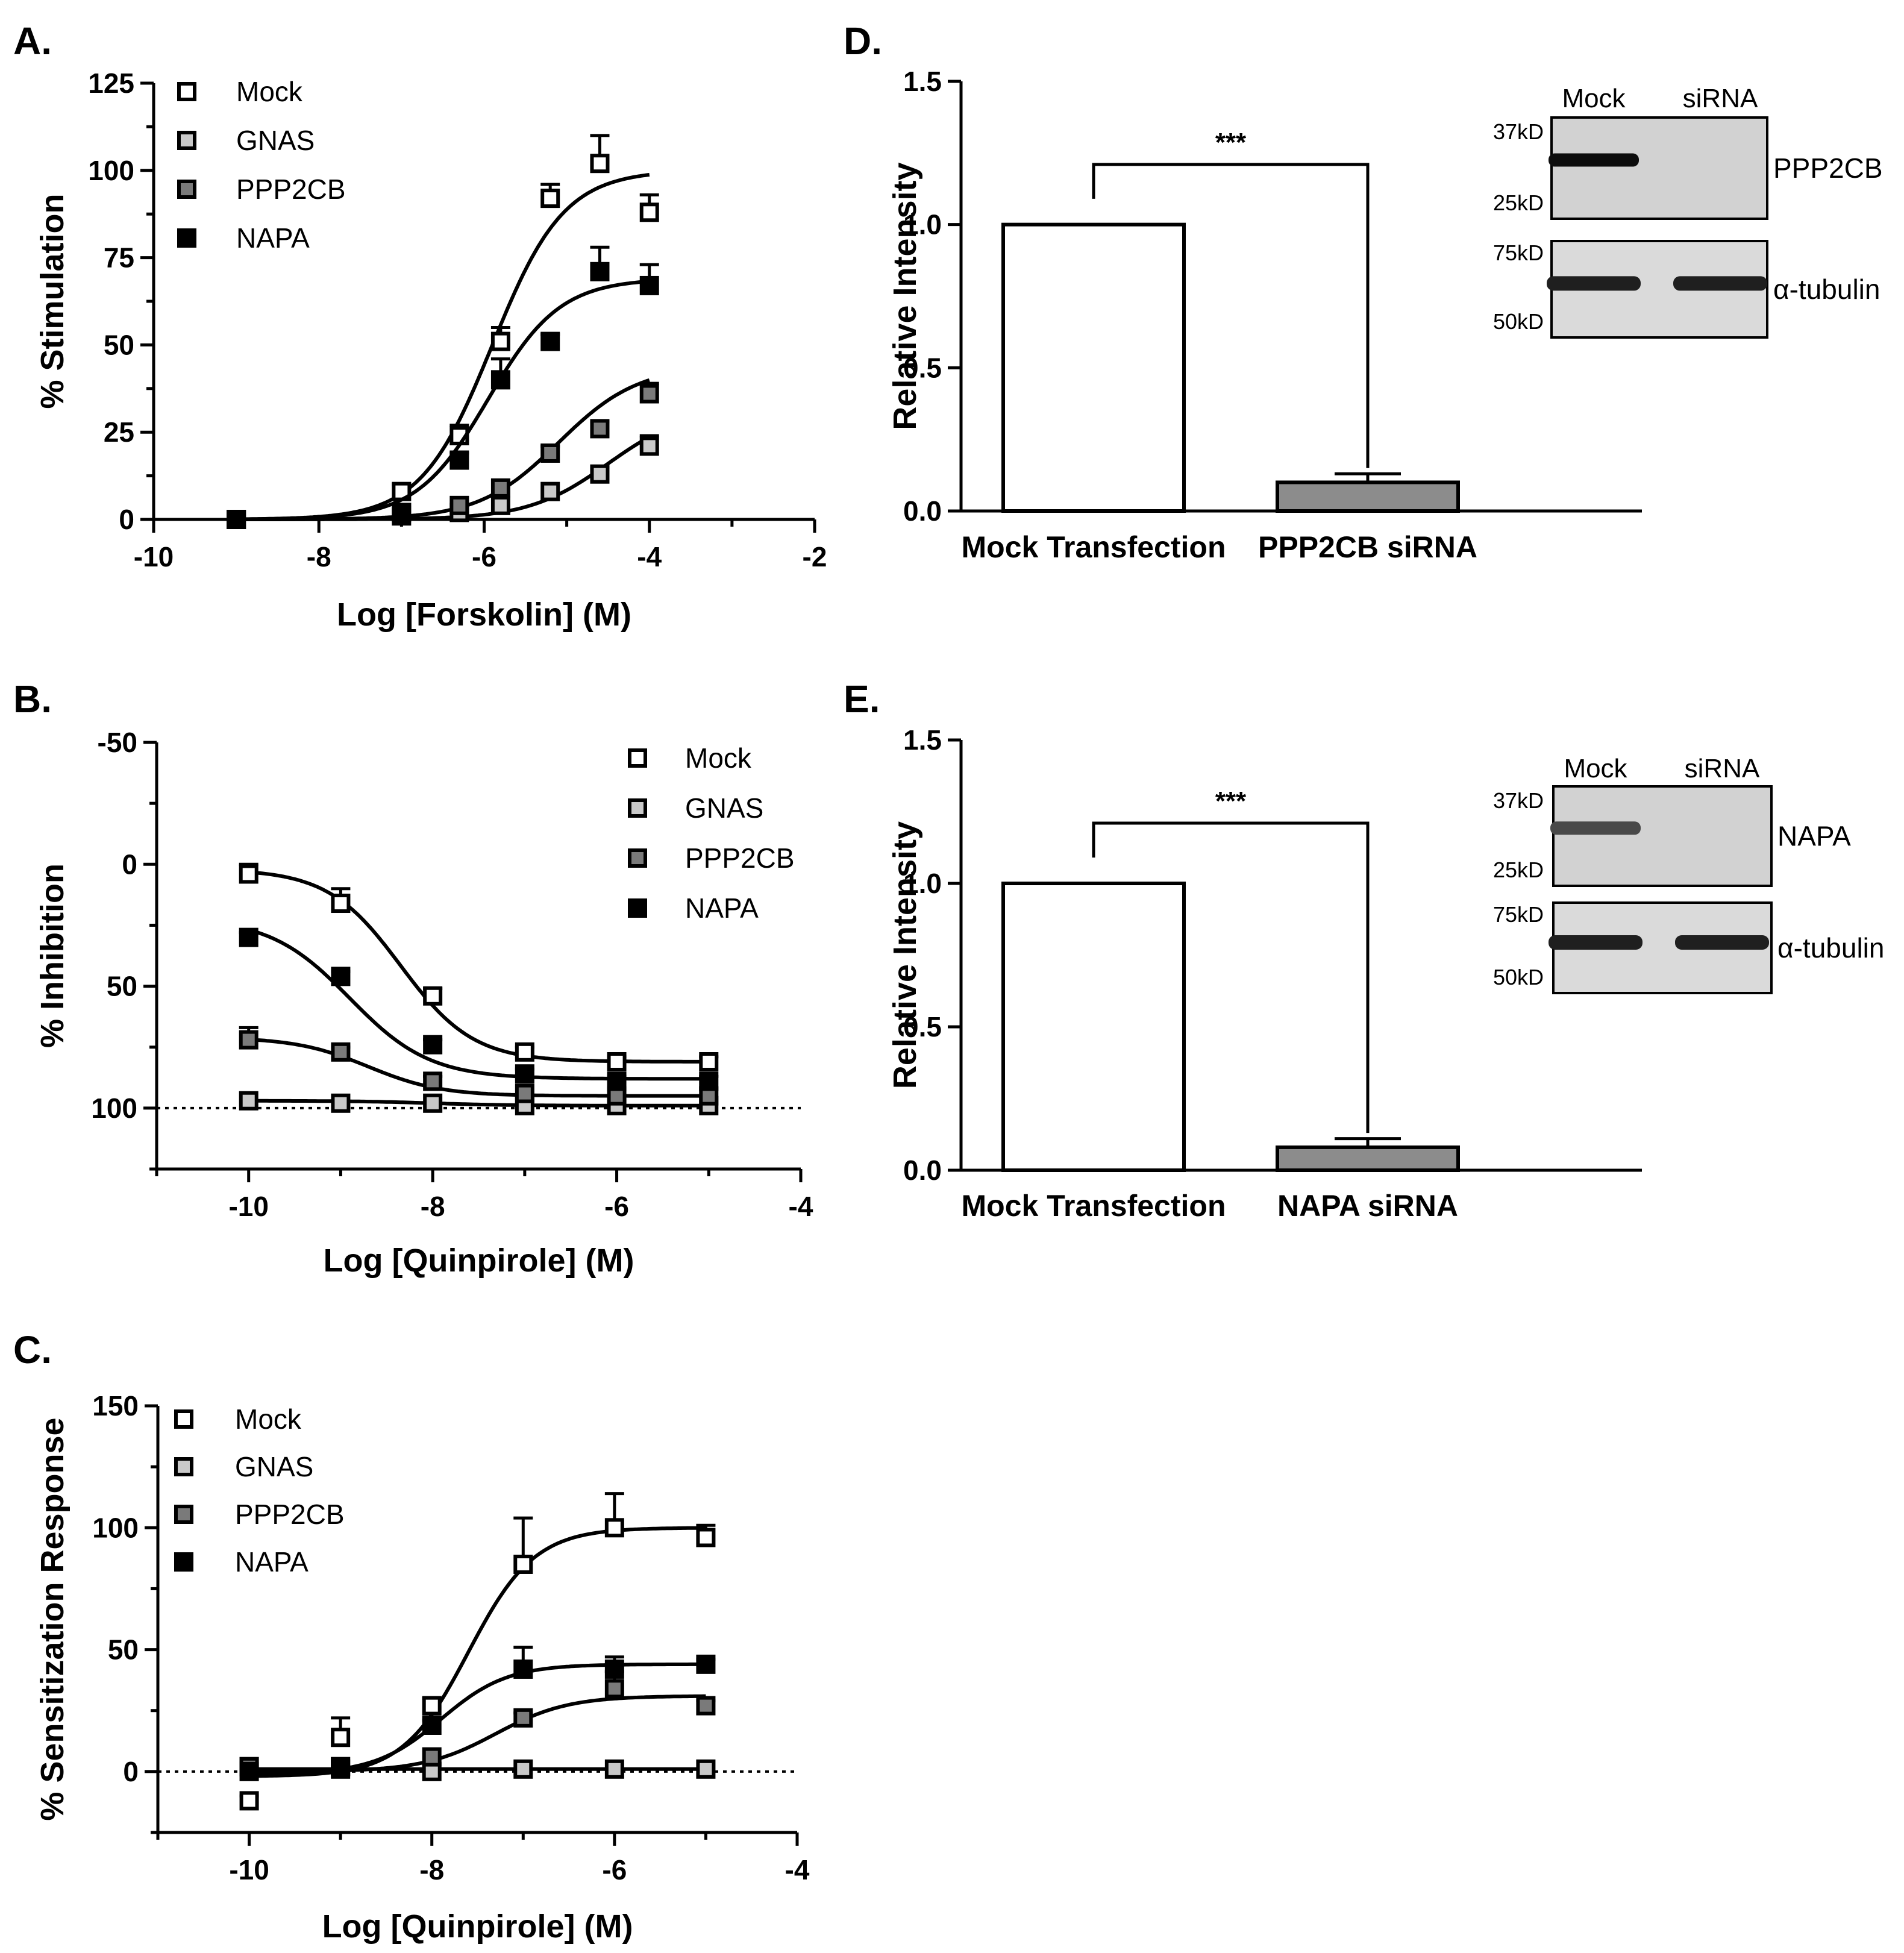 The width and height of the screenshot is (1904, 1953). Describe the element at coordinates (1231, 315) in the screenshot. I see `significance-bracket` at that location.